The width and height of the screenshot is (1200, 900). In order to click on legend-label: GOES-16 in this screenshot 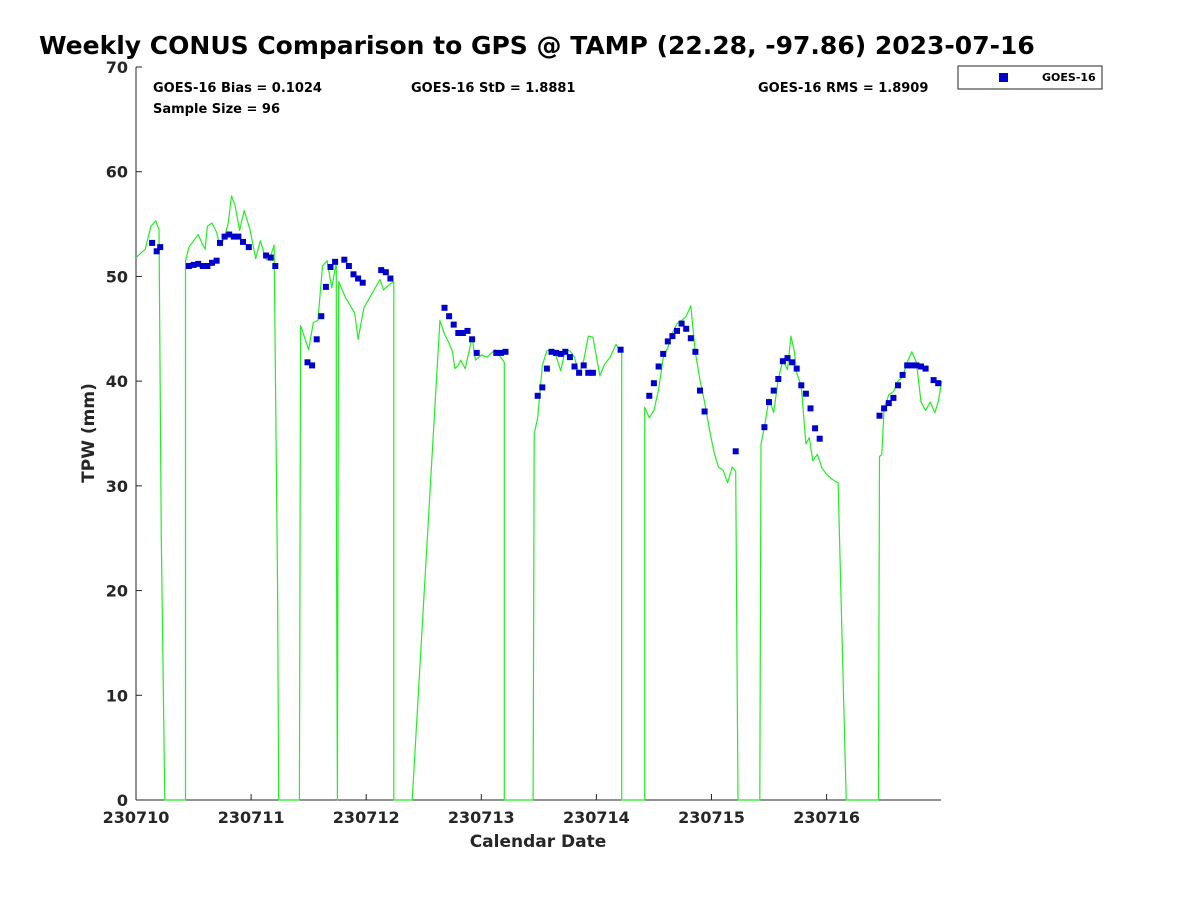, I will do `click(1069, 77)`.